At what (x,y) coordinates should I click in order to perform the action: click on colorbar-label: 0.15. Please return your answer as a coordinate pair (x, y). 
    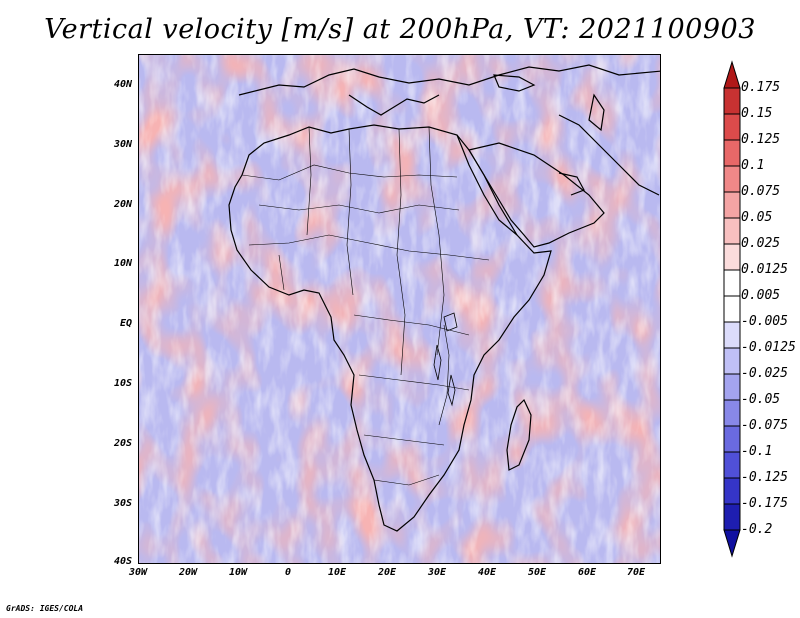
    Looking at the image, I should click on (757, 113).